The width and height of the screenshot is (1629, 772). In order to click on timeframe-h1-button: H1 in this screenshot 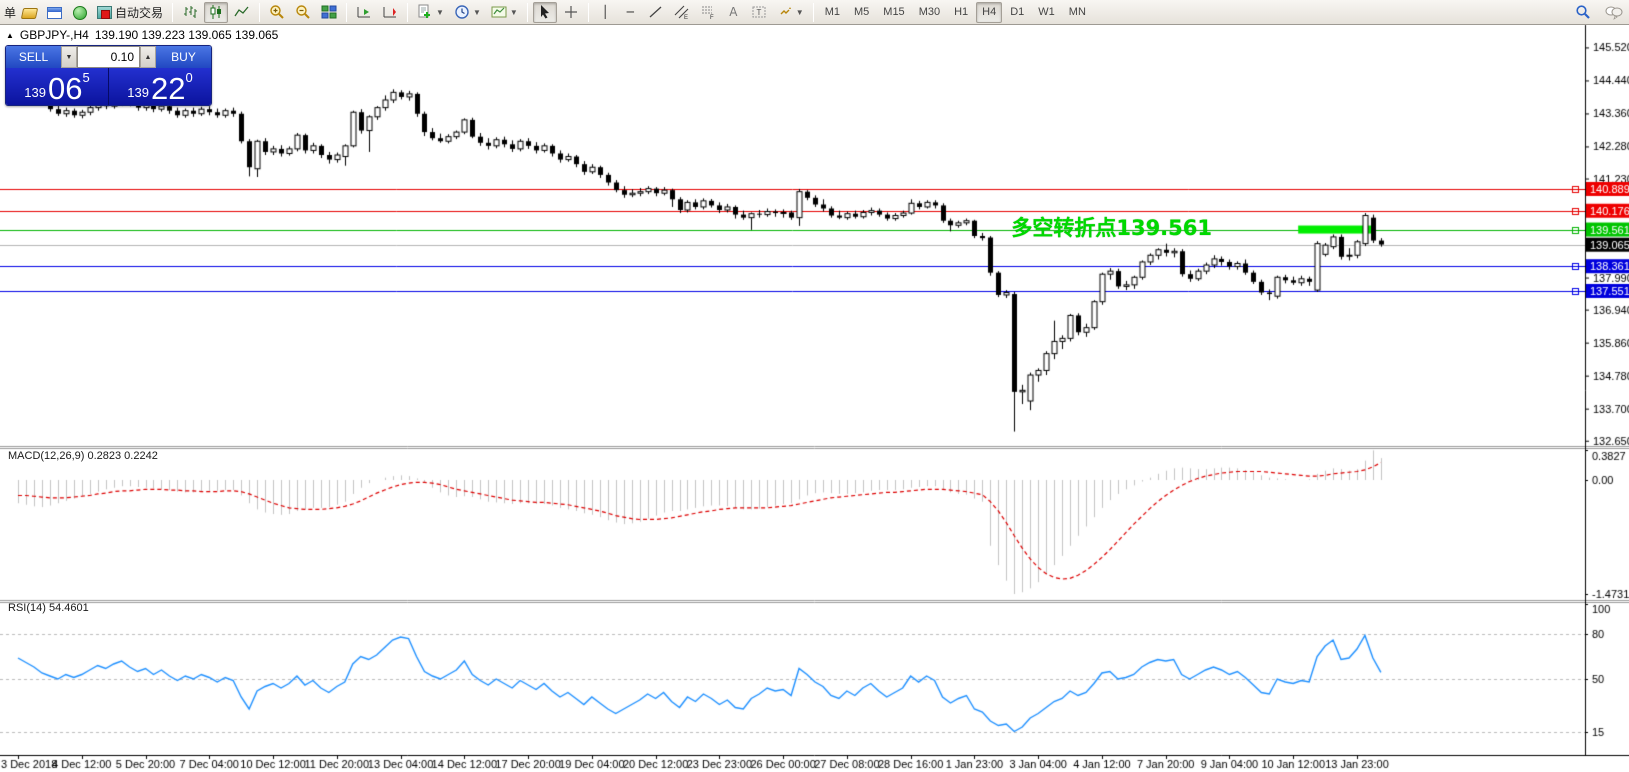, I will do `click(961, 12)`.